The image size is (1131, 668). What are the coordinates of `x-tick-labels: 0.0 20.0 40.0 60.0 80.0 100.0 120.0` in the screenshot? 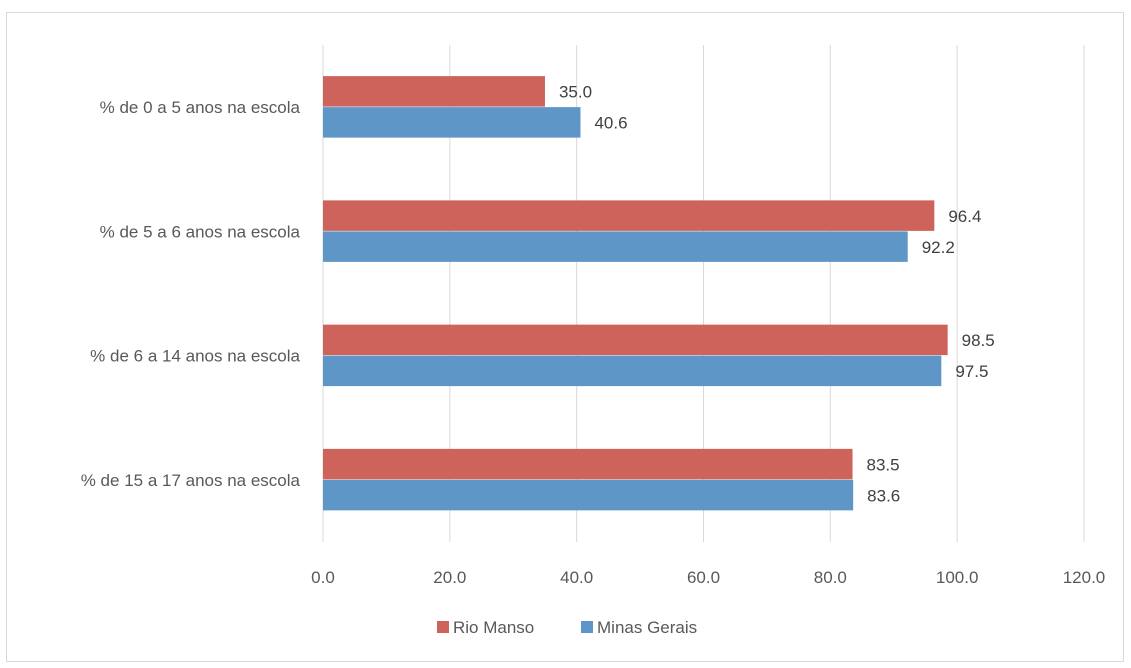 It's located at (708, 577).